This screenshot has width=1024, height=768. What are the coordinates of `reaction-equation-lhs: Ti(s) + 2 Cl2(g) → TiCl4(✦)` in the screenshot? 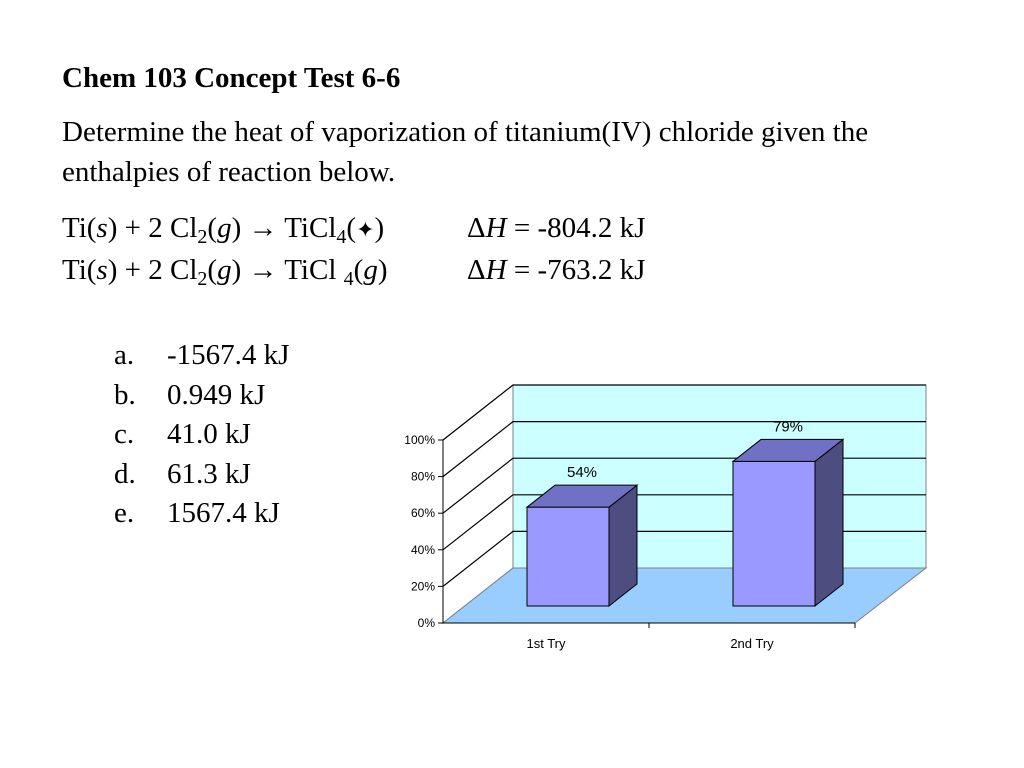 It's located at (264, 229).